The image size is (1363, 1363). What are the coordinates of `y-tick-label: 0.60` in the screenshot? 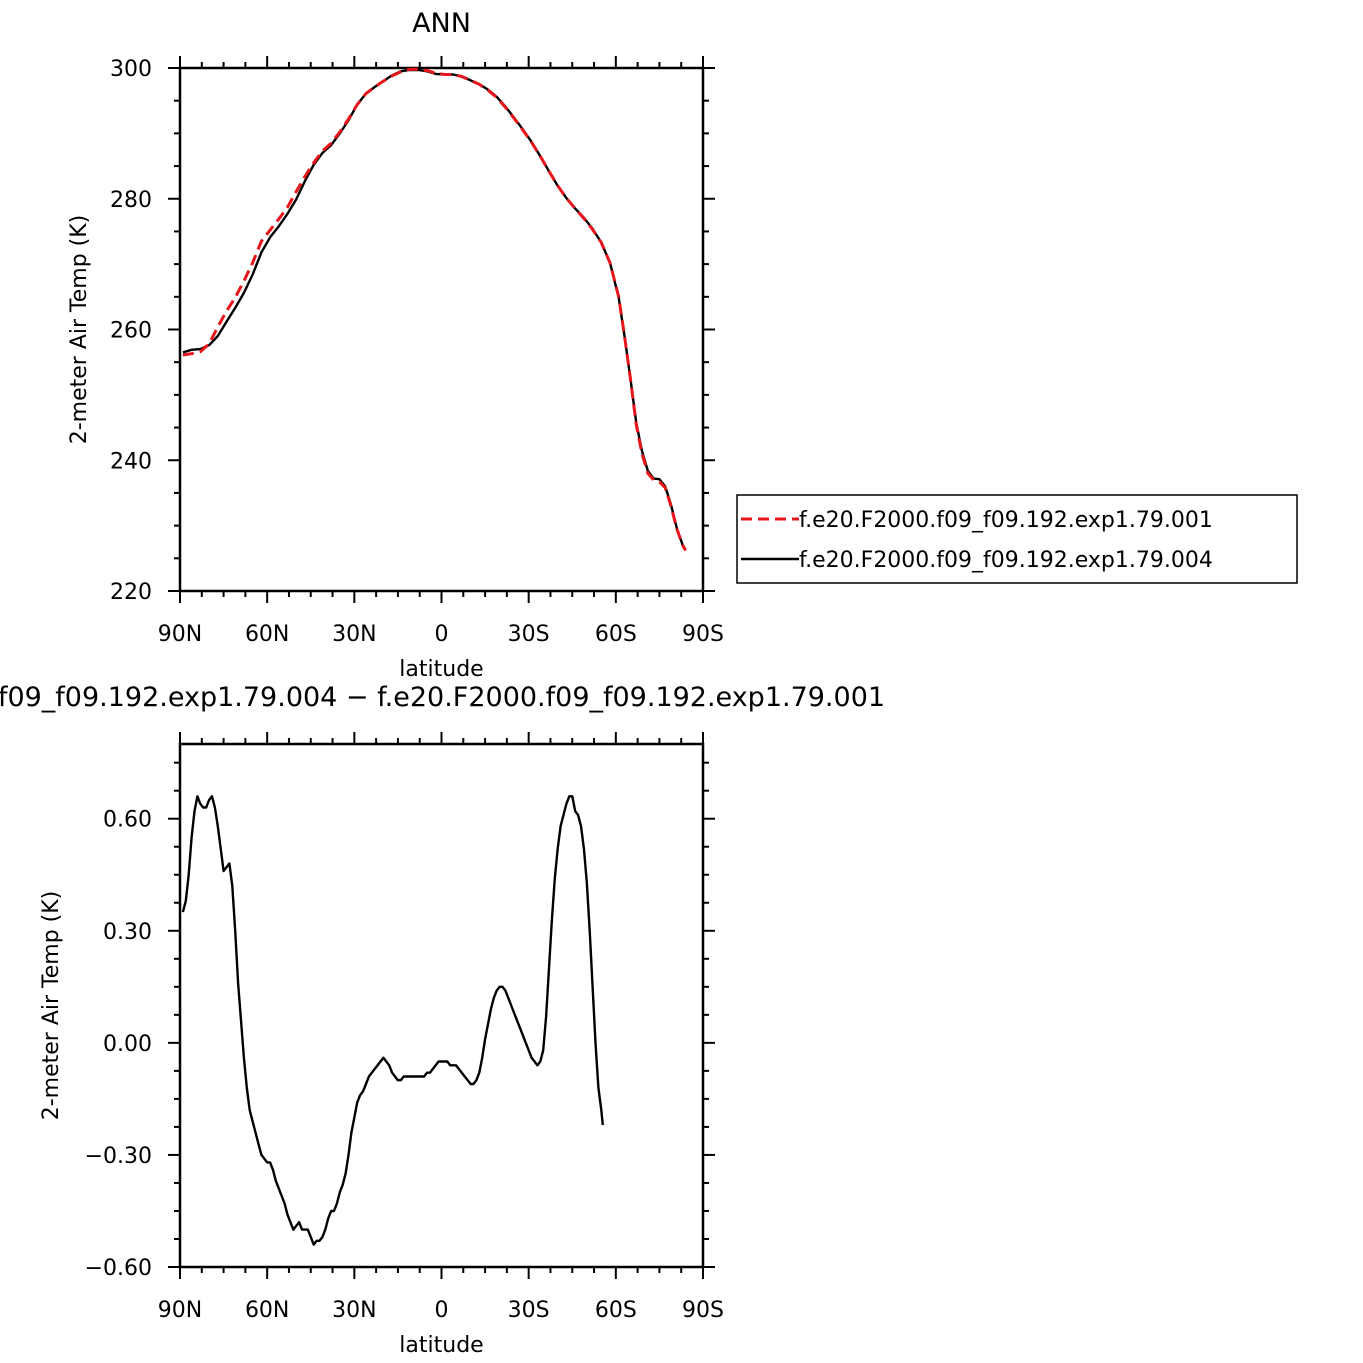 It's located at (127, 820).